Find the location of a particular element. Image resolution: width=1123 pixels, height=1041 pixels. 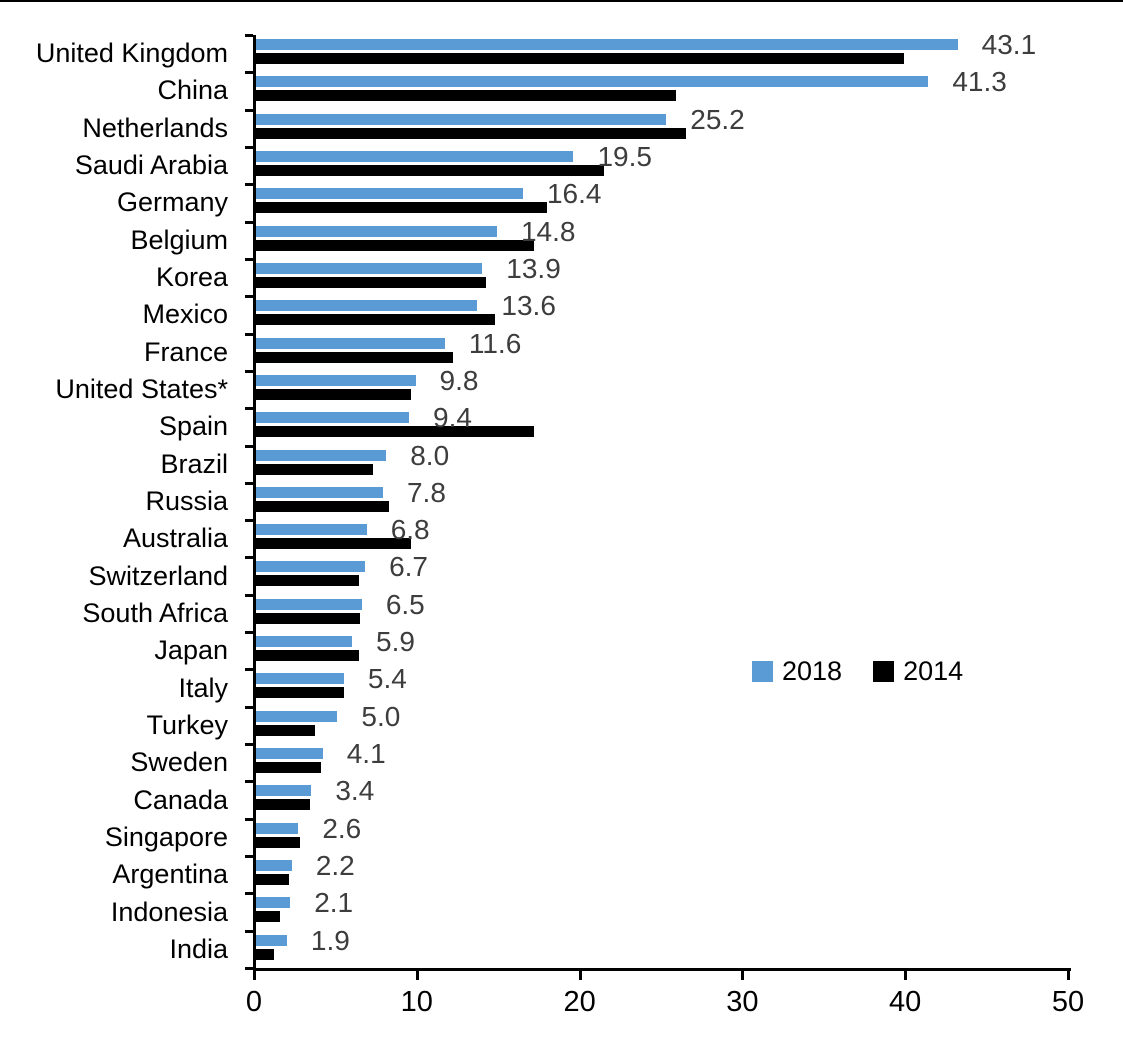

category-label: Switzerland is located at coordinates (158, 575).